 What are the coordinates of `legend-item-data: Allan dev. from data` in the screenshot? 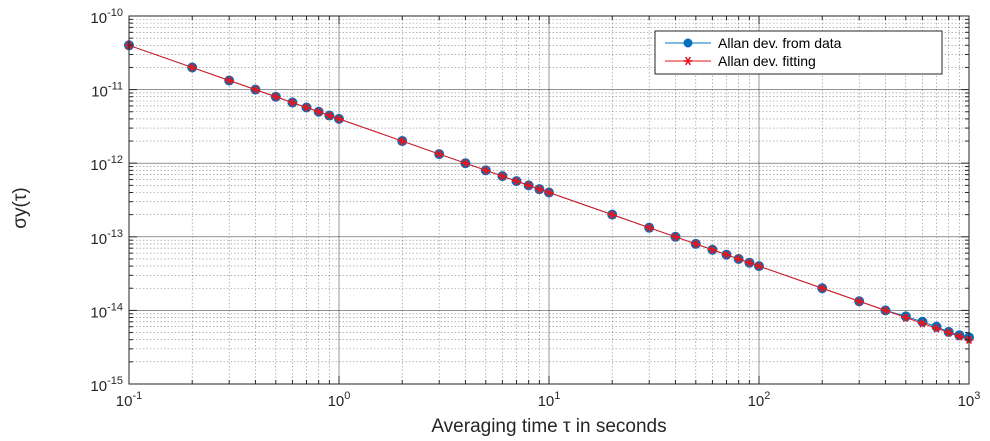 It's located at (753, 43).